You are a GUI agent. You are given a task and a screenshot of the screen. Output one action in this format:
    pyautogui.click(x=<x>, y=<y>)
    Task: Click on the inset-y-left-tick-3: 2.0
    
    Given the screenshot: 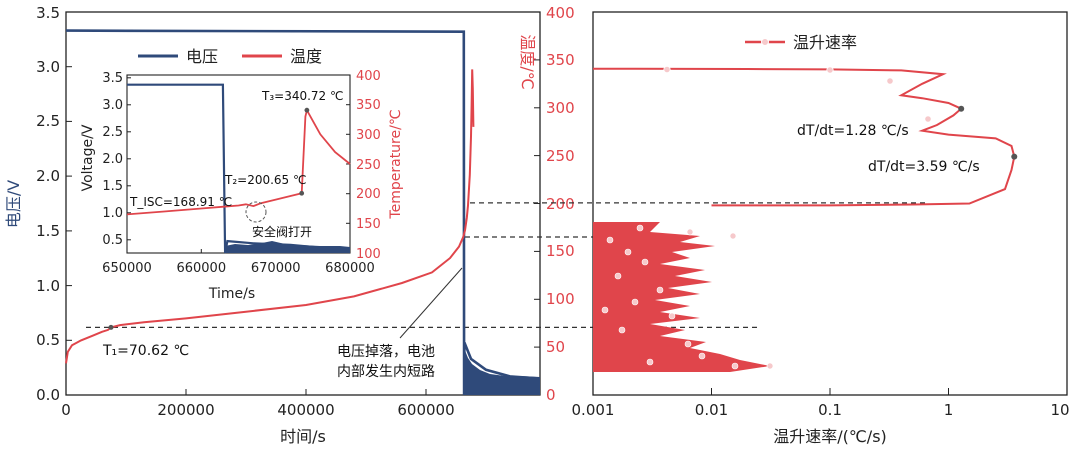 What is the action you would take?
    pyautogui.click(x=116, y=159)
    